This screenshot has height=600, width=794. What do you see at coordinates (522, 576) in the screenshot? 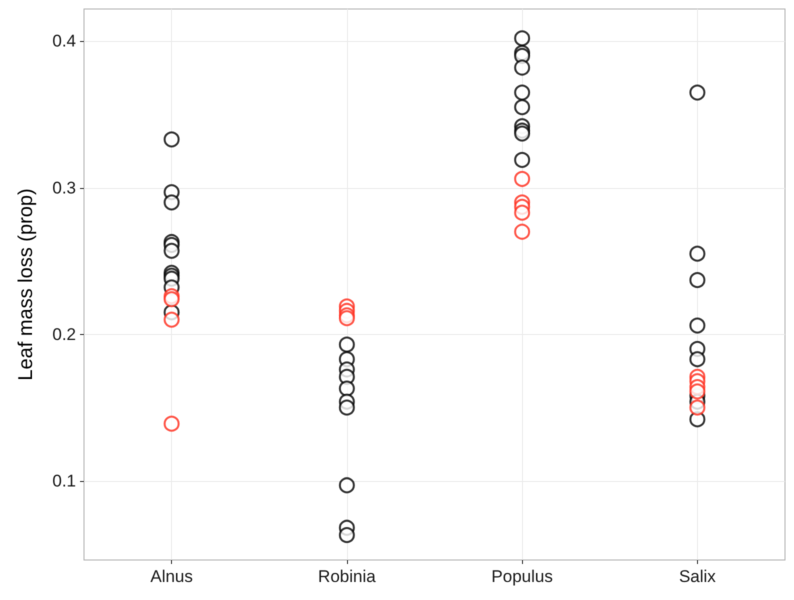
I see `x-tick-label: Populus` at bounding box center [522, 576].